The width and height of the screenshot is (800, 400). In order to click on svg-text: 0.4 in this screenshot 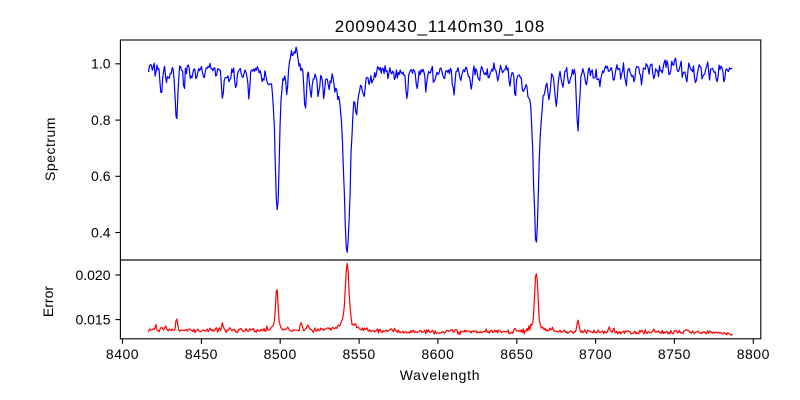, I will do `click(101, 232)`.